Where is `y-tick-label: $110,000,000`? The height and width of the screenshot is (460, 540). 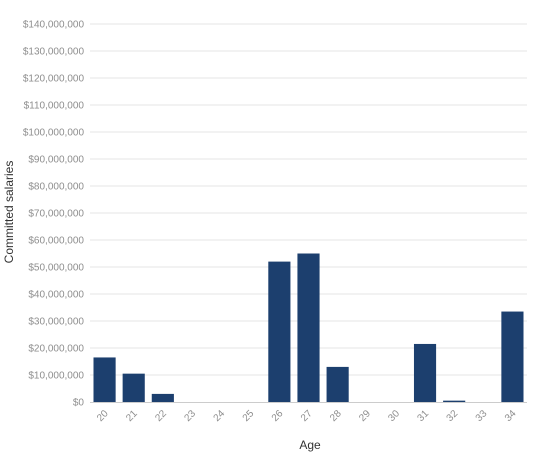
y-tick-label: $110,000,000 is located at coordinates (54, 106).